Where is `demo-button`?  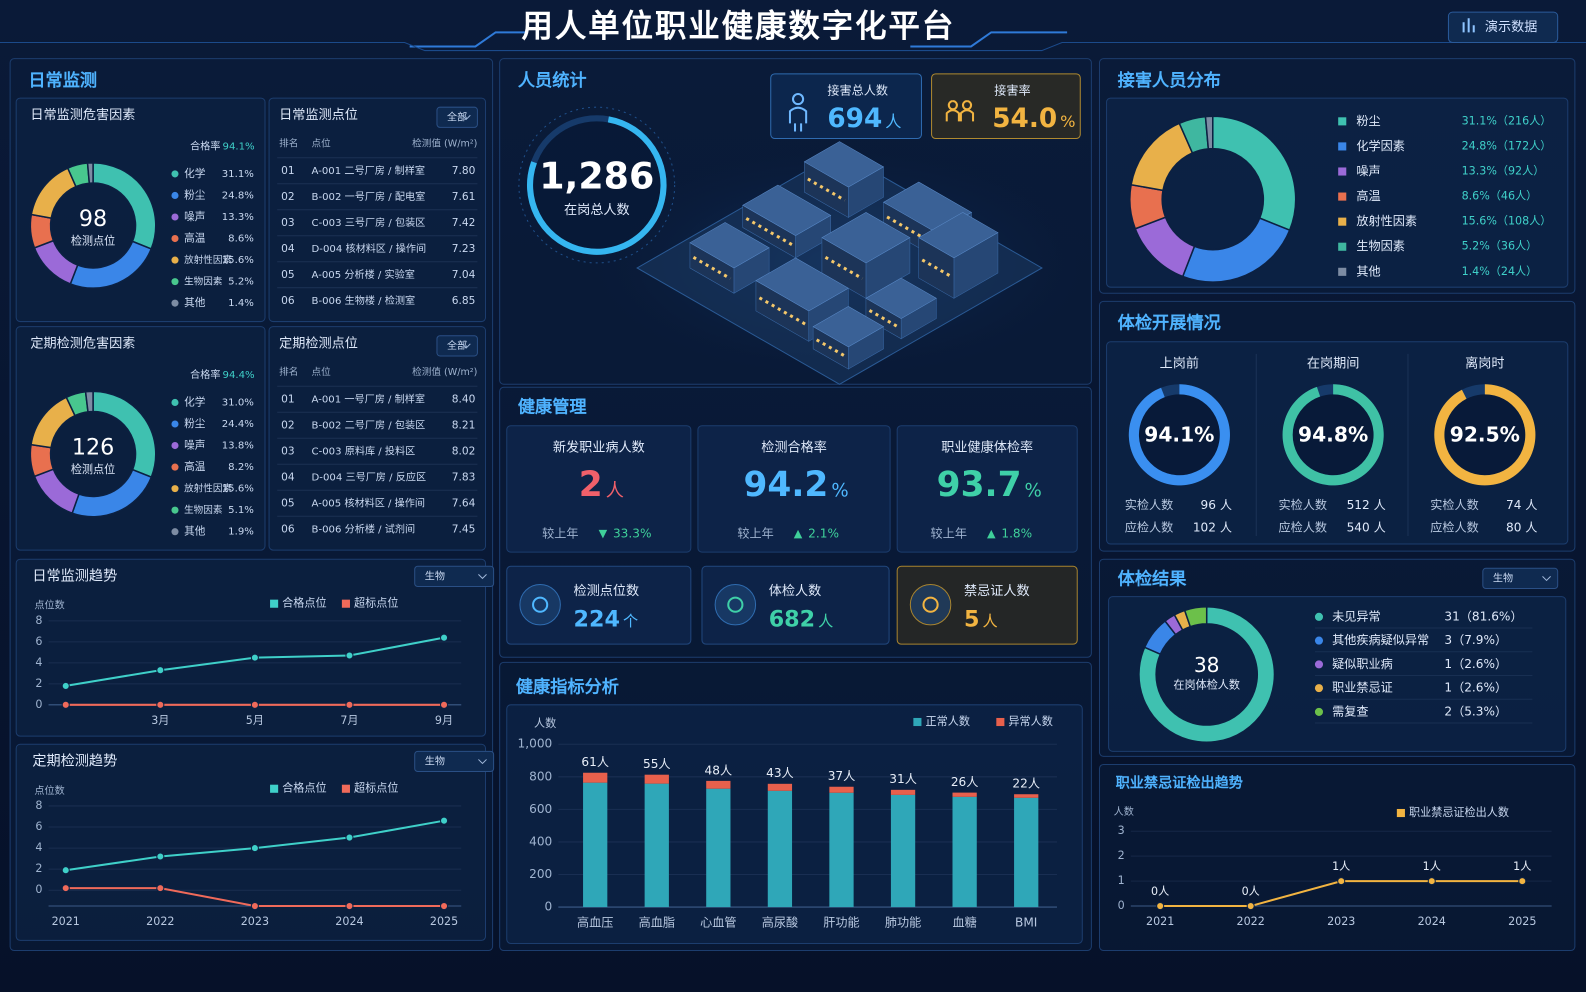
demo-button is located at coordinates (1503, 27).